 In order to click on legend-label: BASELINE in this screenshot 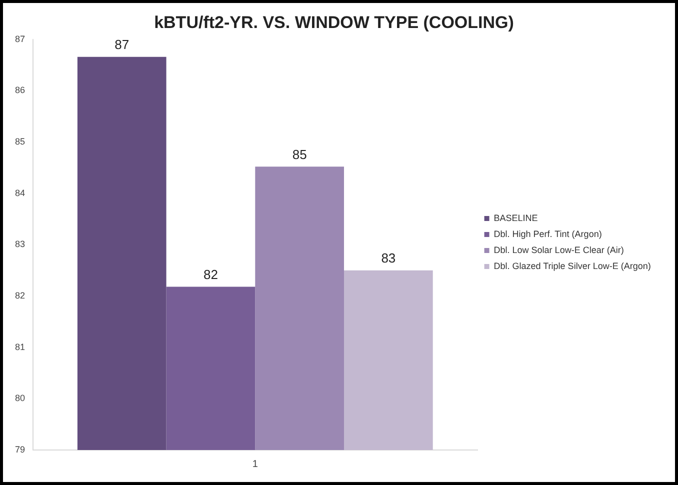, I will do `click(516, 217)`.